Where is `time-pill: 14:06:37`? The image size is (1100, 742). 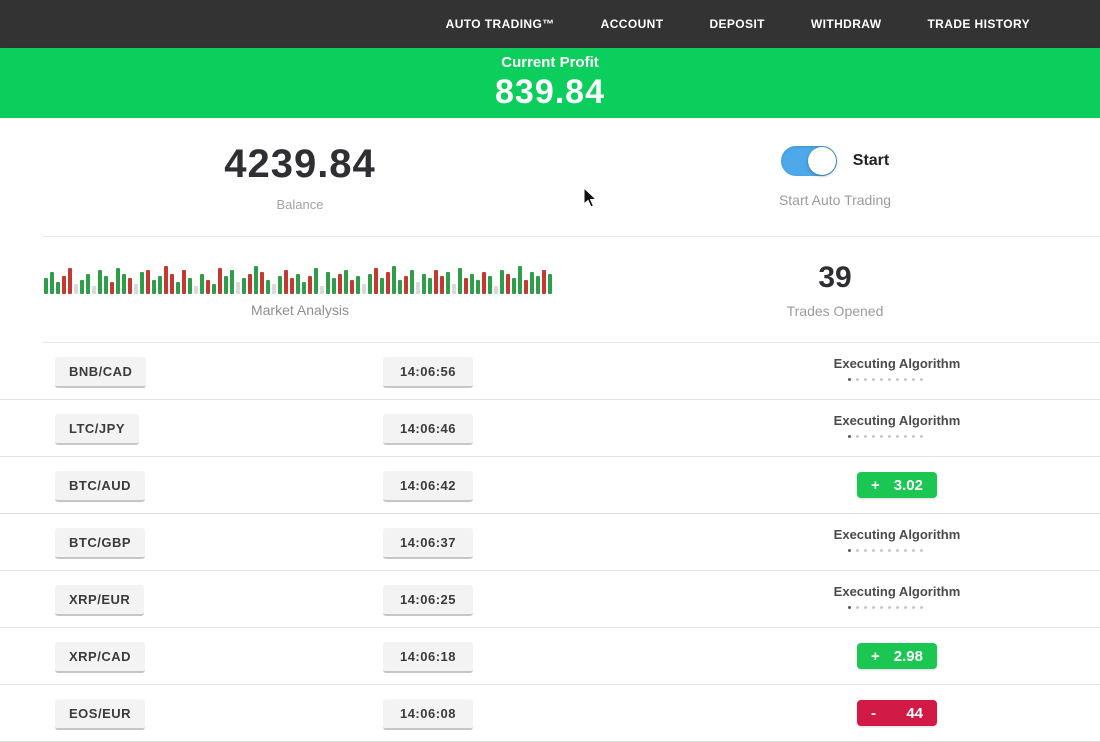
time-pill: 14:06:37 is located at coordinates (428, 543).